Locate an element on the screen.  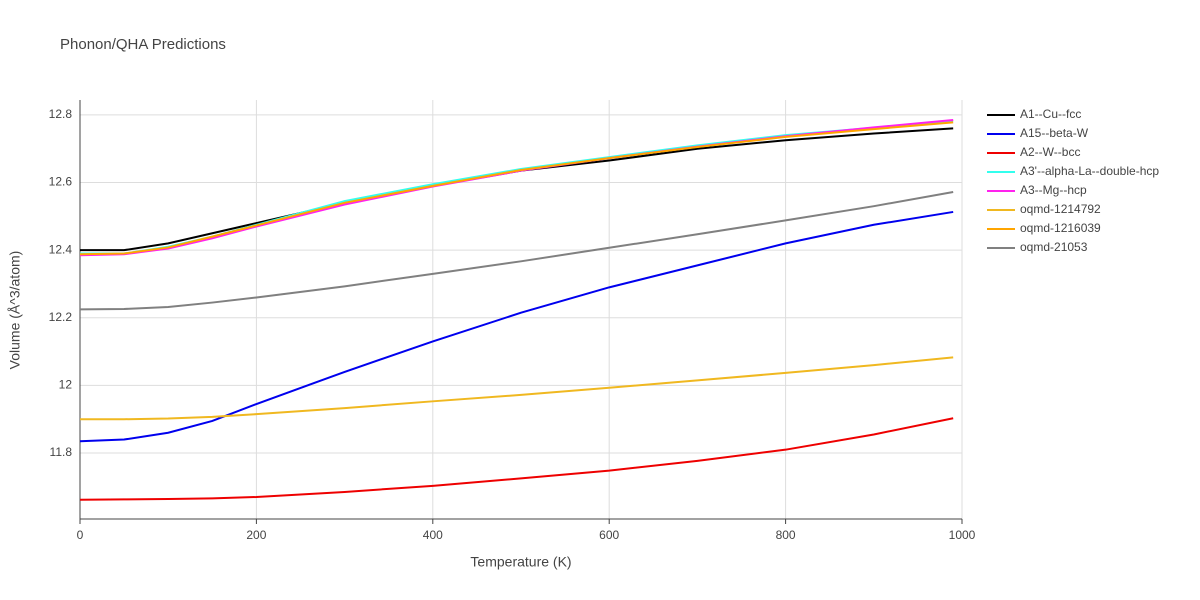
x-tick-label: 800 is located at coordinates (786, 535).